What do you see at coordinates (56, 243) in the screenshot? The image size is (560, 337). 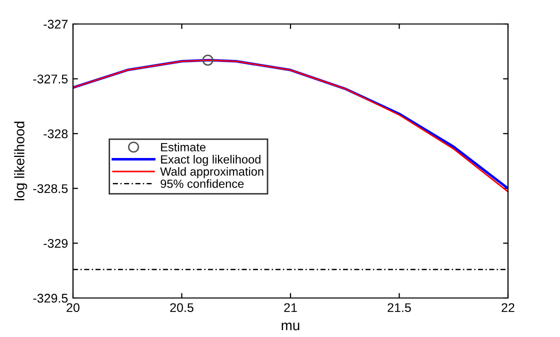 I see `y-tick-label: -329` at bounding box center [56, 243].